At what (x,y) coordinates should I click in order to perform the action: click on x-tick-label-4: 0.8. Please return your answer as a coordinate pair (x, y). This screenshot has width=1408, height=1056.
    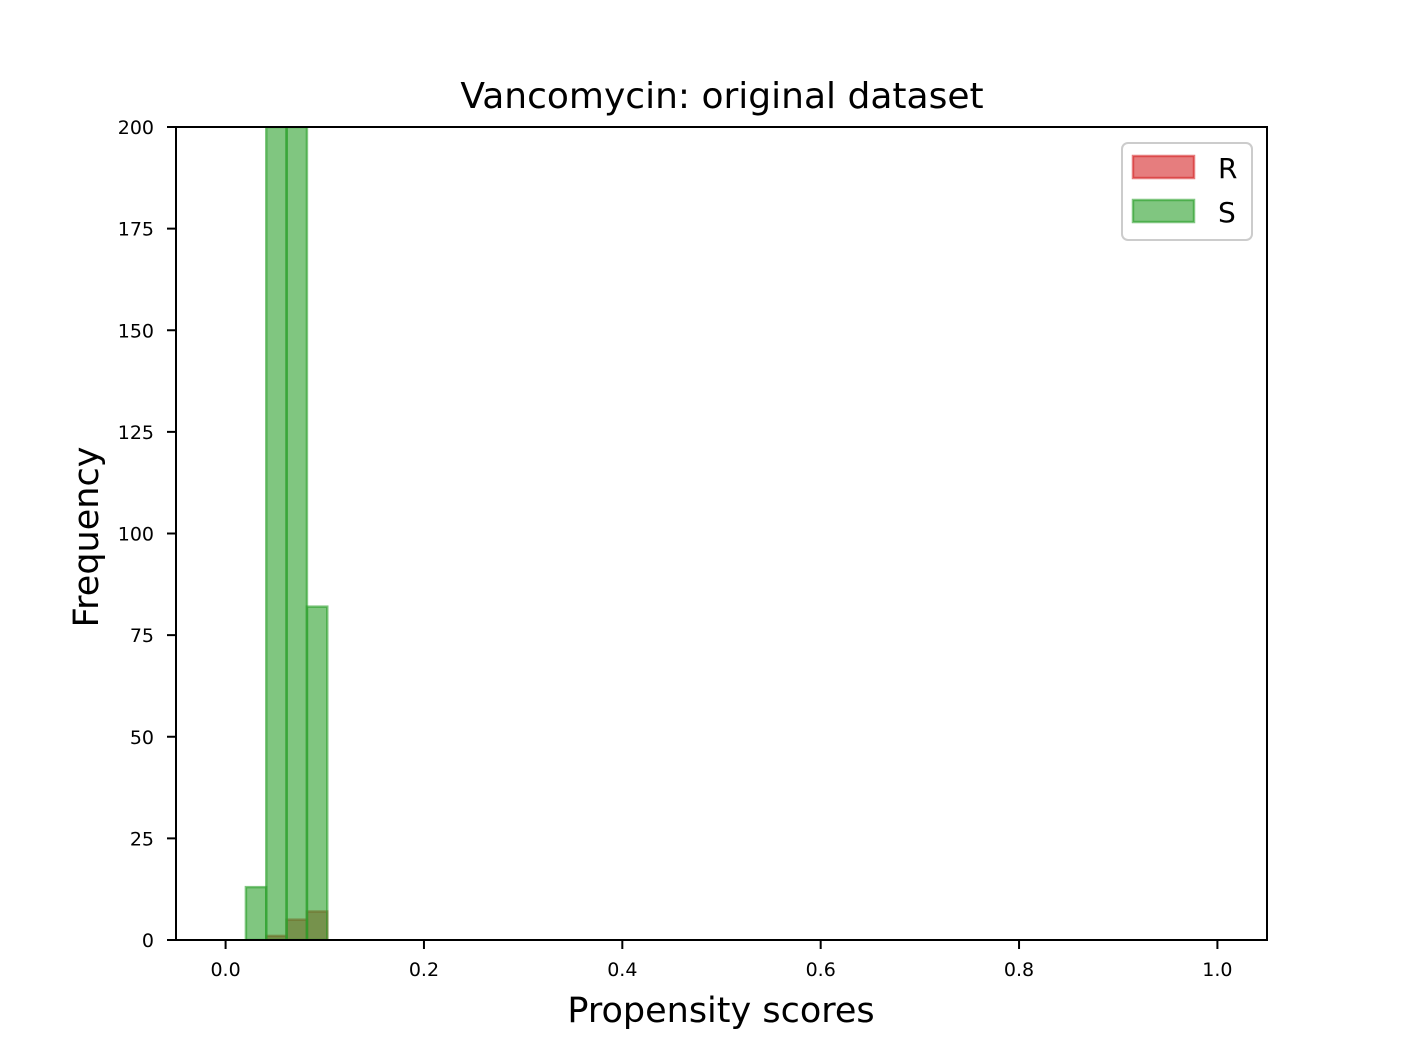
    Looking at the image, I should click on (1019, 970).